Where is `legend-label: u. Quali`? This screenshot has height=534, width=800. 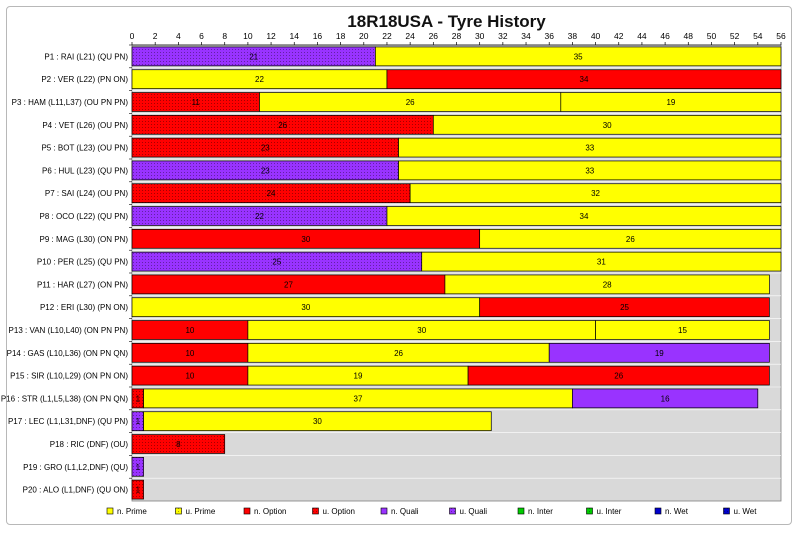 legend-label: u. Quali is located at coordinates (474, 511).